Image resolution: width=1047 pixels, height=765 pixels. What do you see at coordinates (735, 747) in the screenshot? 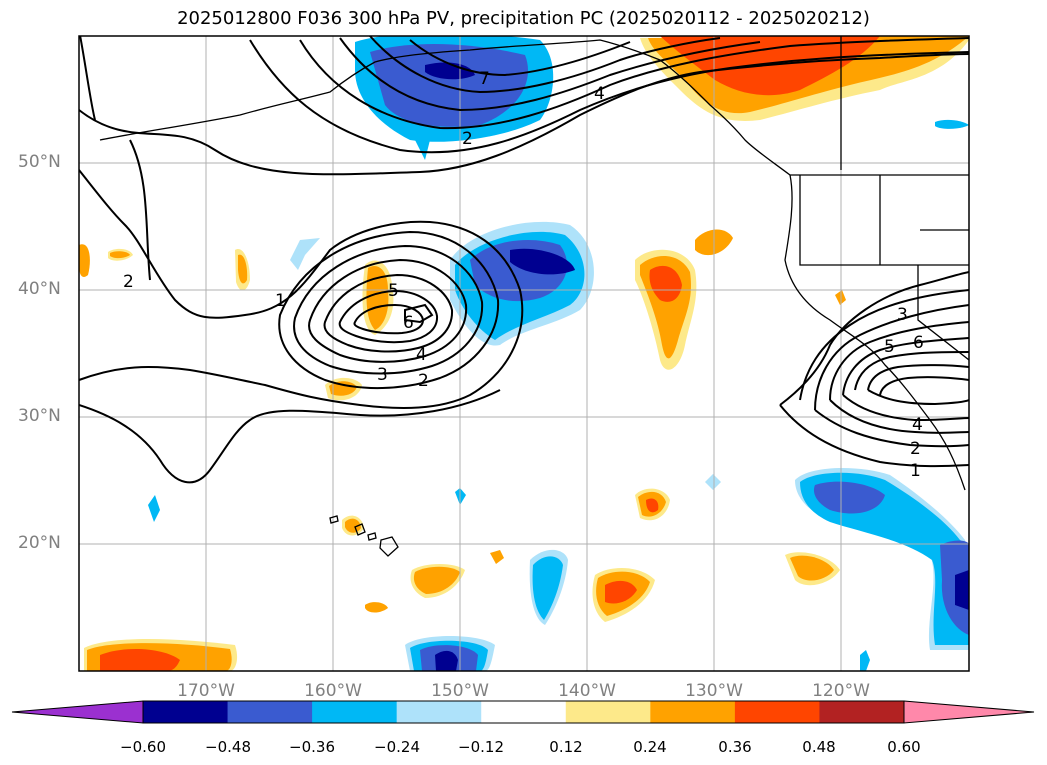
I see `colorbar-tick-label: 0.36` at bounding box center [735, 747].